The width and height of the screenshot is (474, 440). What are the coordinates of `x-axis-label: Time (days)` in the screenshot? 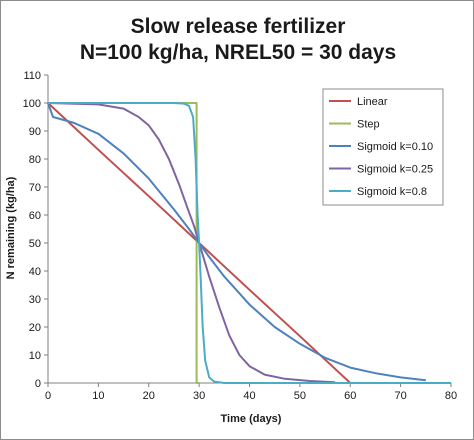 It's located at (251, 419).